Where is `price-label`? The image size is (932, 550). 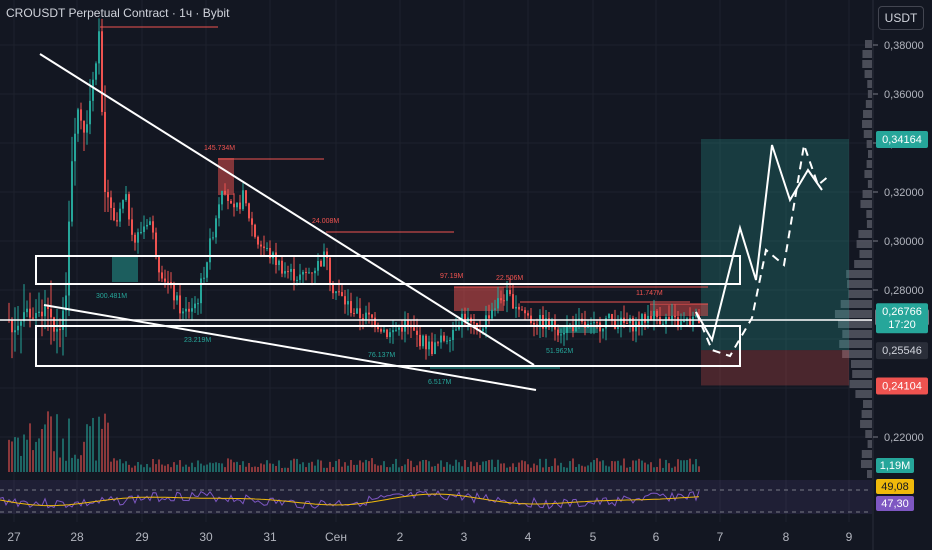 price-label is located at coordinates (902, 386).